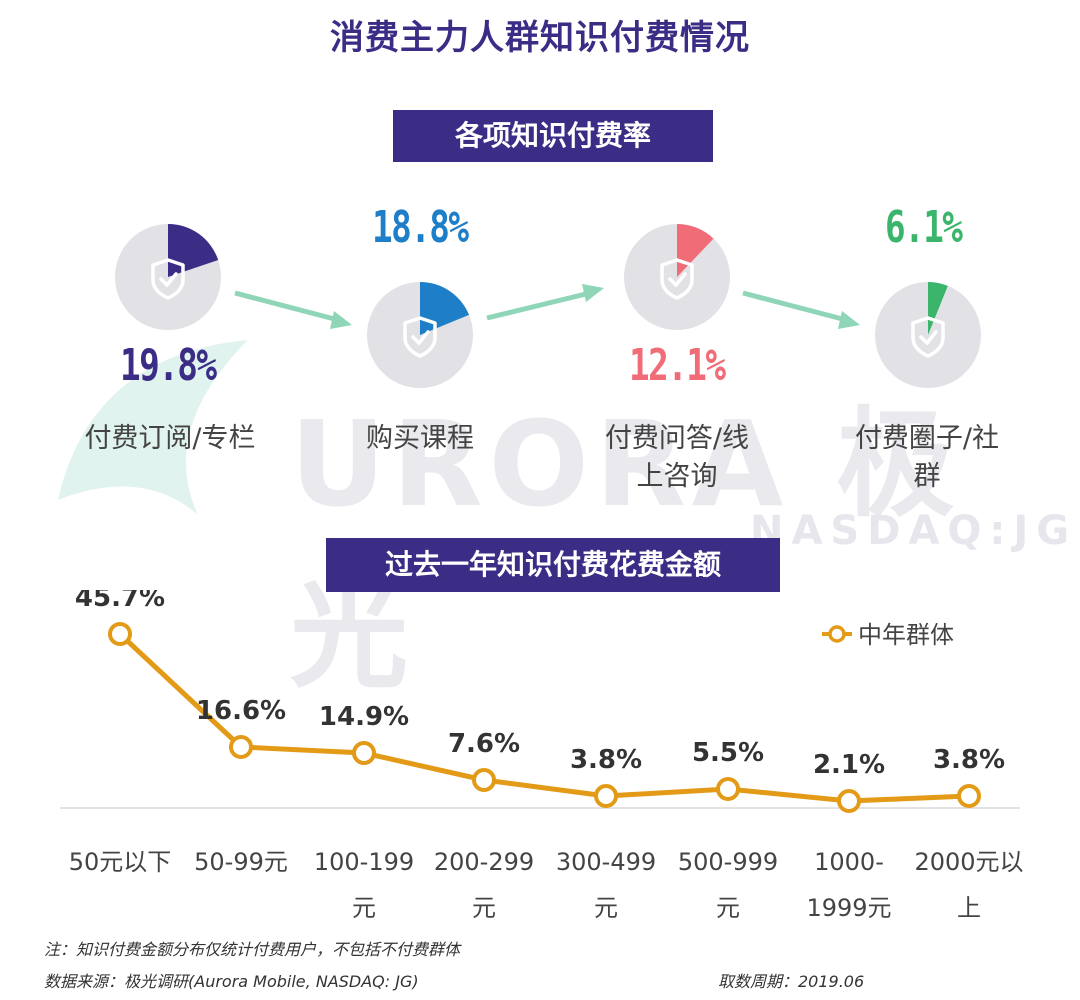 Image resolution: width=1080 pixels, height=1000 pixels. What do you see at coordinates (120, 601) in the screenshot?
I see `data-label: 45.7%` at bounding box center [120, 601].